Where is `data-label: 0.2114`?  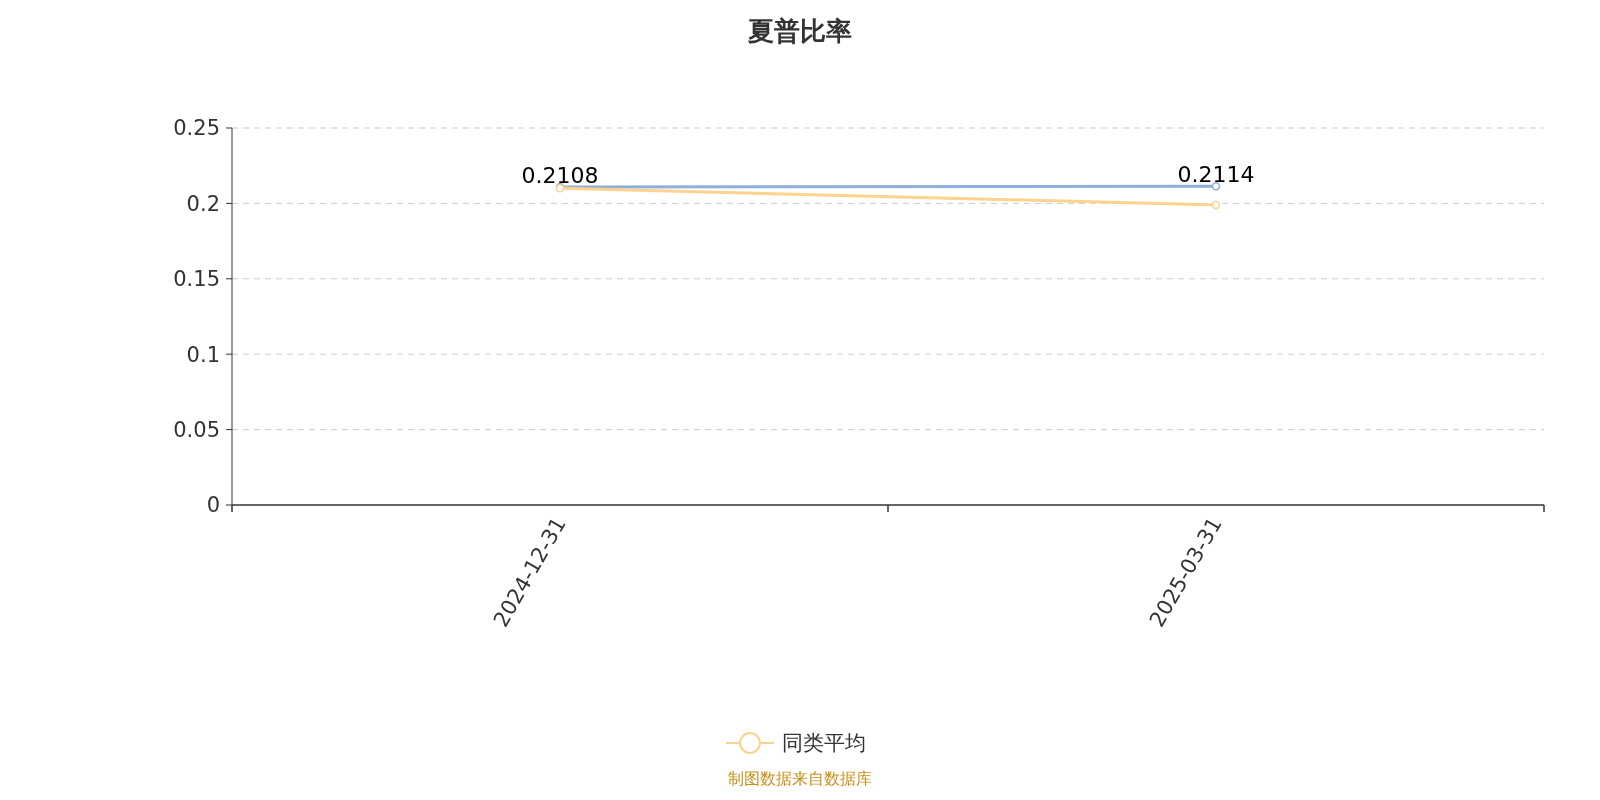 data-label: 0.2114 is located at coordinates (1216, 175).